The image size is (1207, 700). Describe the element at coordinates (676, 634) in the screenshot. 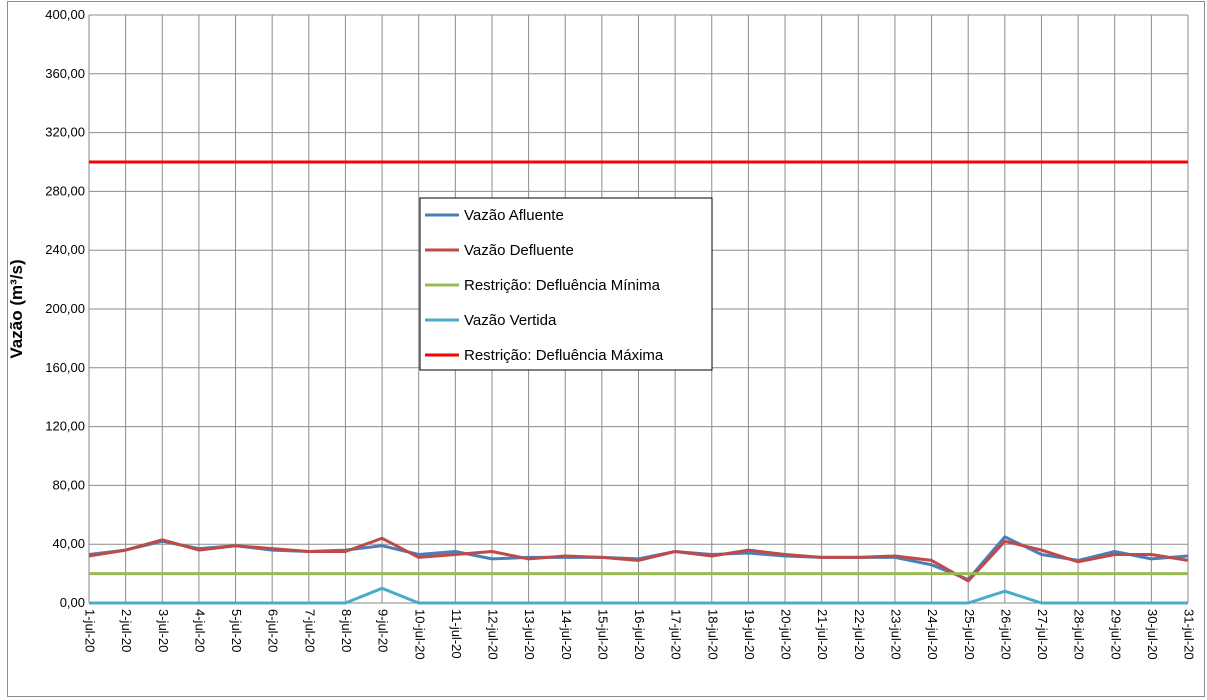

I see `x-tick-label: 17-jul-20` at that location.